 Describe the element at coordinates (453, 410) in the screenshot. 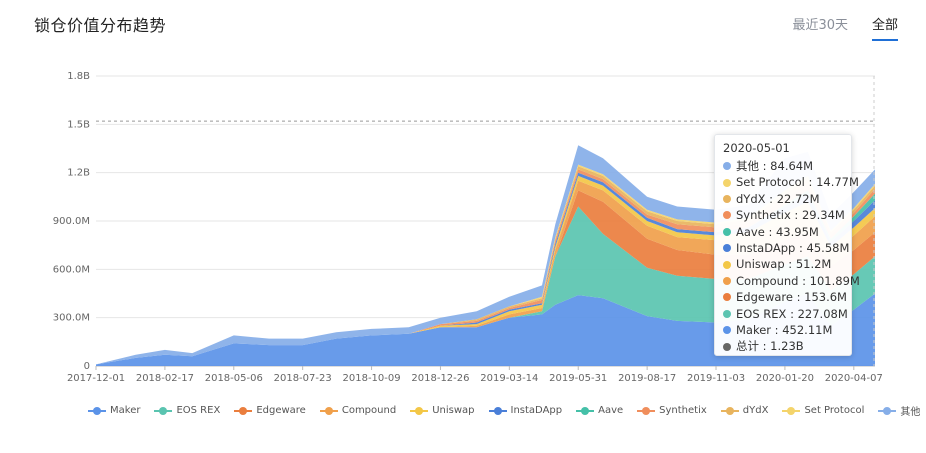

I see `legend-label: Uniswap` at that location.